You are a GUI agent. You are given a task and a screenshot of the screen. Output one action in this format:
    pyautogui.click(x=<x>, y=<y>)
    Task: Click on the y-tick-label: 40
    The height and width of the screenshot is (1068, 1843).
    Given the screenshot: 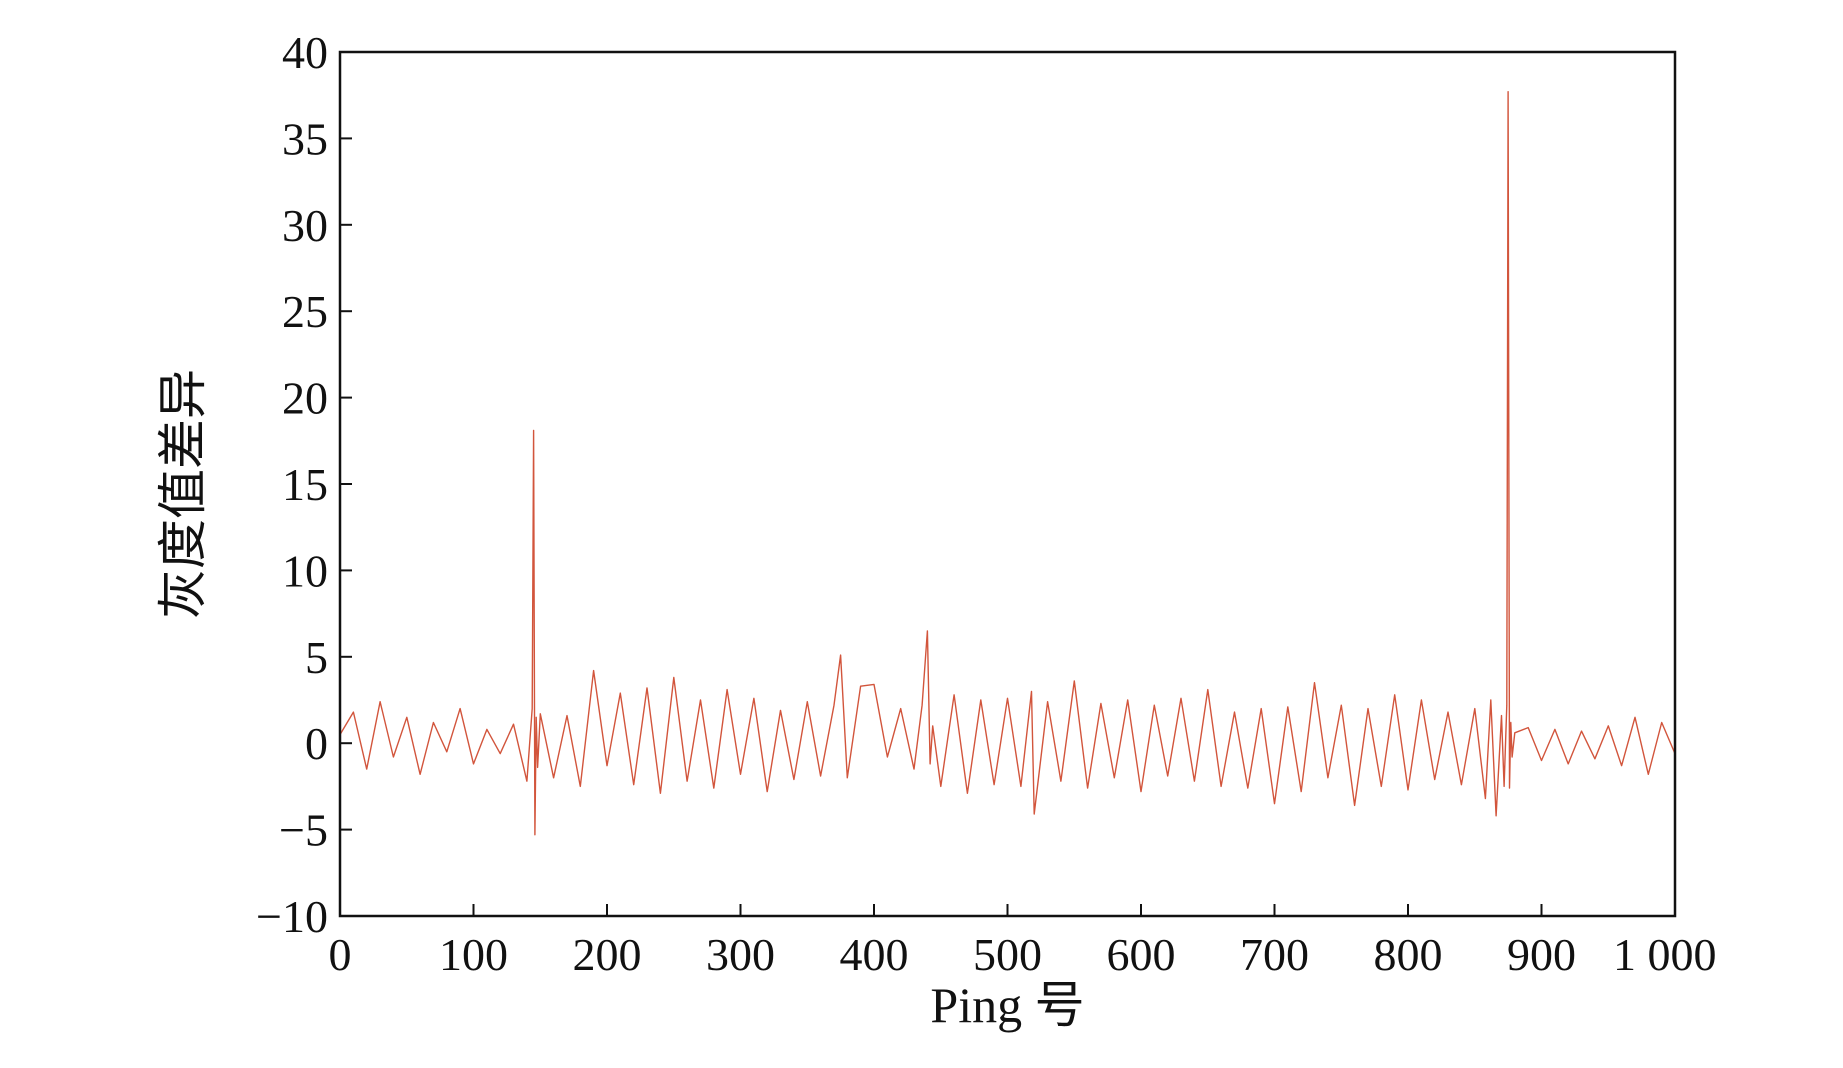 What is the action you would take?
    pyautogui.click(x=305, y=52)
    